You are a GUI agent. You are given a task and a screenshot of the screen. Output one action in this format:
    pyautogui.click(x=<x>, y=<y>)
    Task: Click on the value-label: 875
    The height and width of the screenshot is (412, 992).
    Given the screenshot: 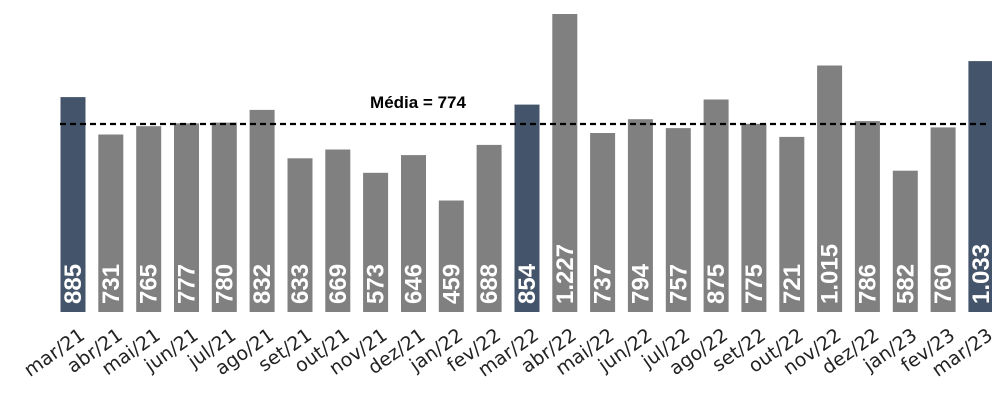 What is the action you would take?
    pyautogui.click(x=716, y=284)
    